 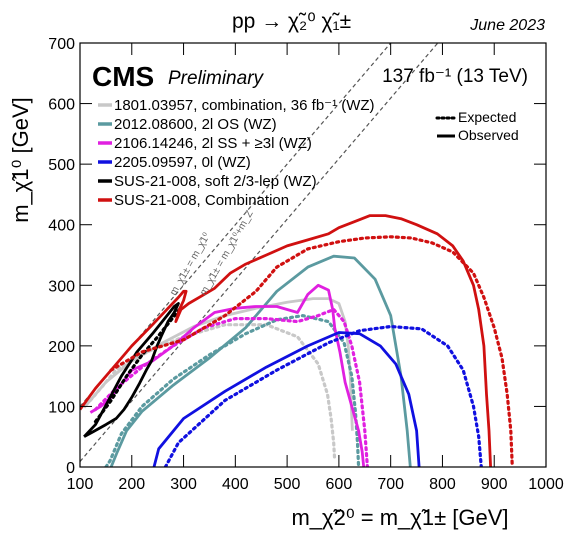 I want to click on cms-label: CMS, so click(x=123, y=76).